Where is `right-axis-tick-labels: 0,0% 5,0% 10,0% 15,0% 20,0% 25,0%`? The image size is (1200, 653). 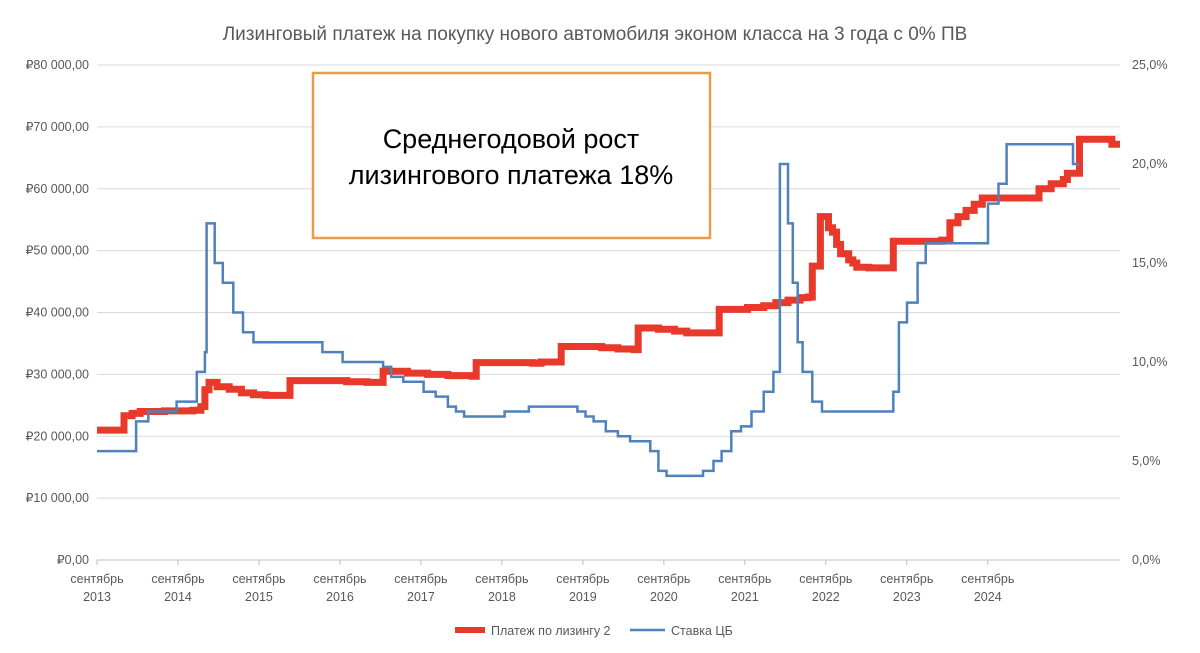 right-axis-tick-labels: 0,0% 5,0% 10,0% 15,0% 20,0% 25,0% is located at coordinates (1149, 312).